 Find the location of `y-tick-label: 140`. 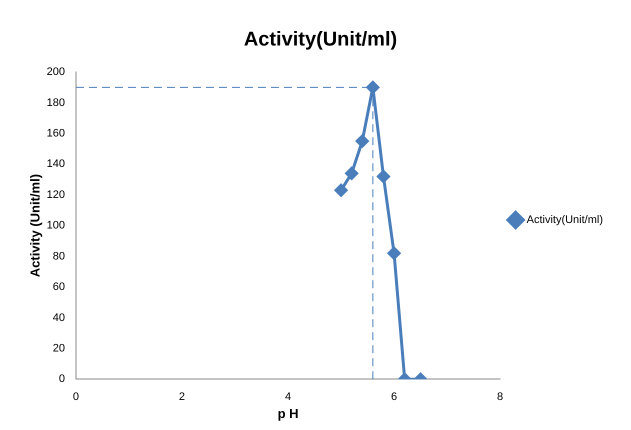

y-tick-label: 140 is located at coordinates (55, 164).